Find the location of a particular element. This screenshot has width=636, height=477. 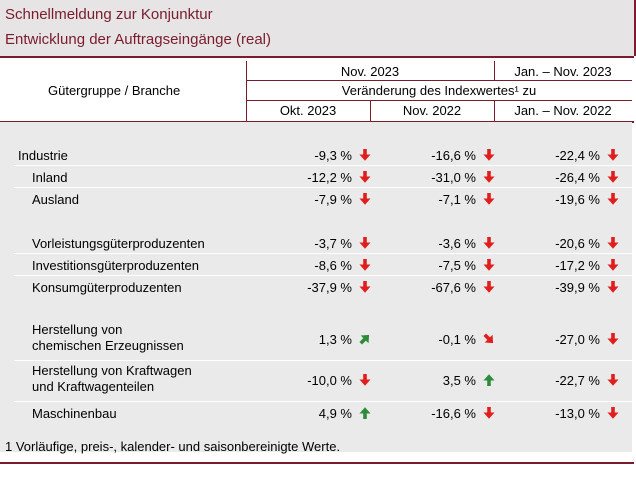

subcol-okt: Okt. 2023 is located at coordinates (308, 110).